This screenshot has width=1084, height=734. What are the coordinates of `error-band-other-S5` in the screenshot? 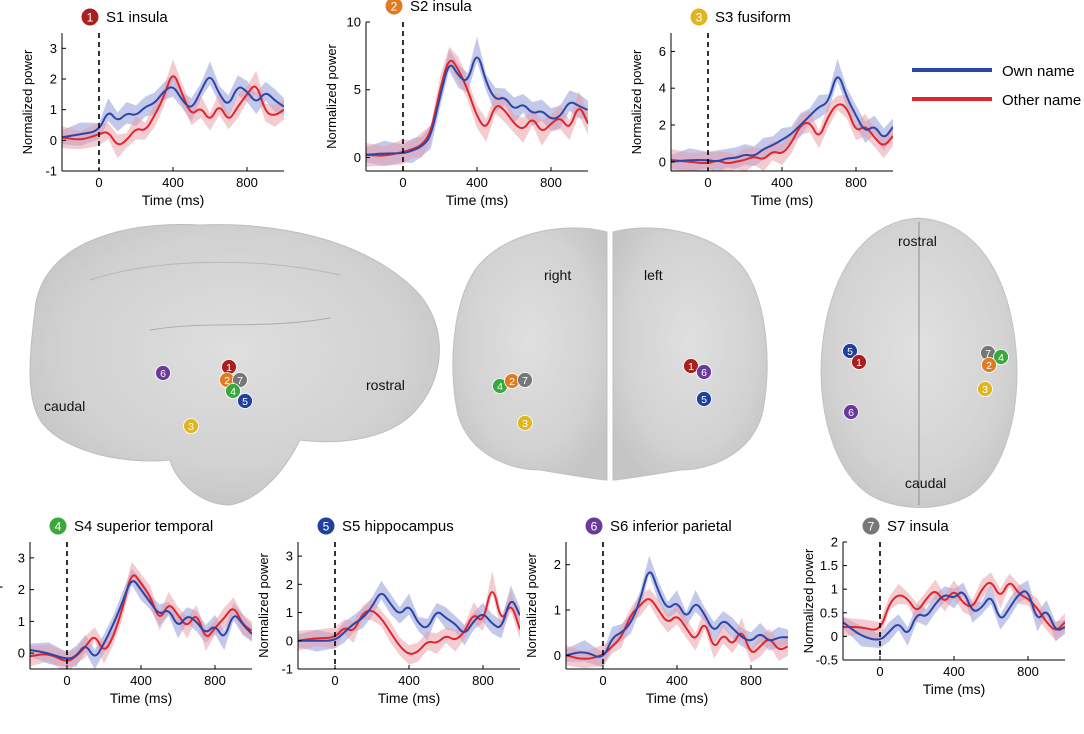 It's located at (409, 617).